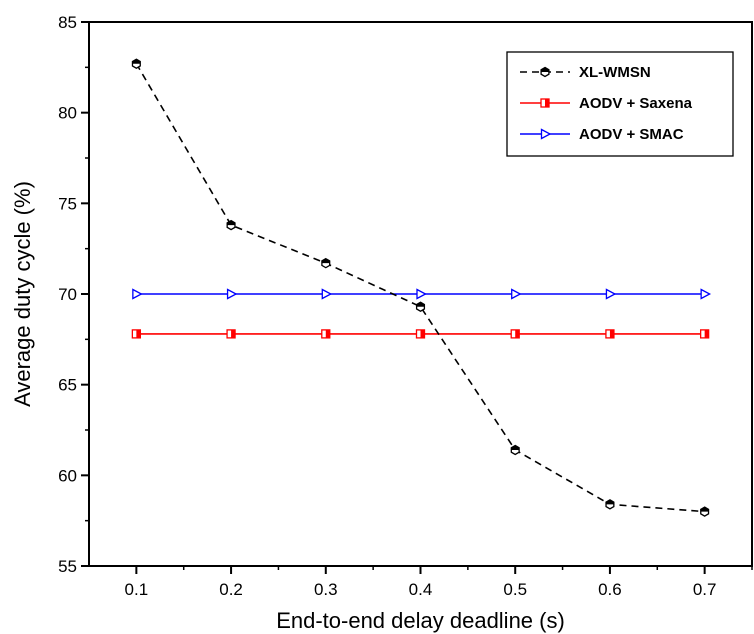 The image size is (754, 634). What do you see at coordinates (231, 589) in the screenshot?
I see `x-tick-label: 0.2` at bounding box center [231, 589].